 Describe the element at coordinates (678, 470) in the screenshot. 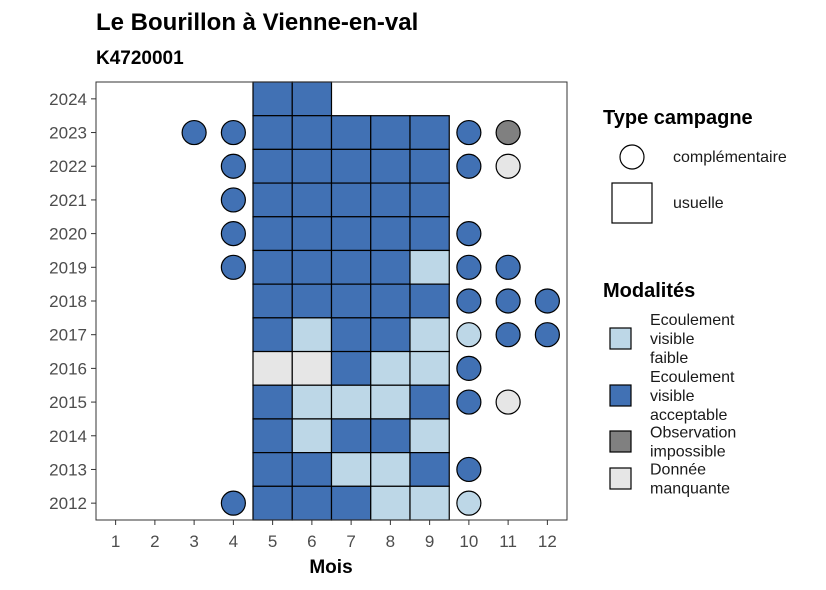

I see `legend-label-line: Donnée` at that location.